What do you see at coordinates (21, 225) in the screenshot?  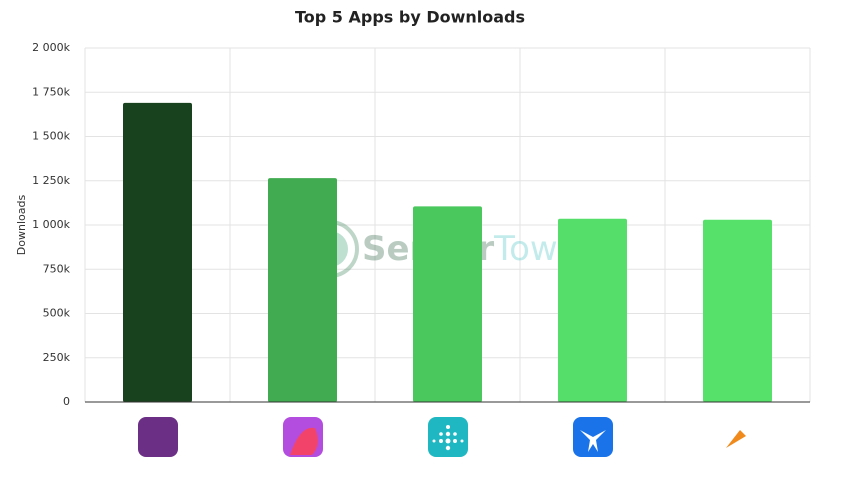 I see `y-axis-label: Downloads` at bounding box center [21, 225].